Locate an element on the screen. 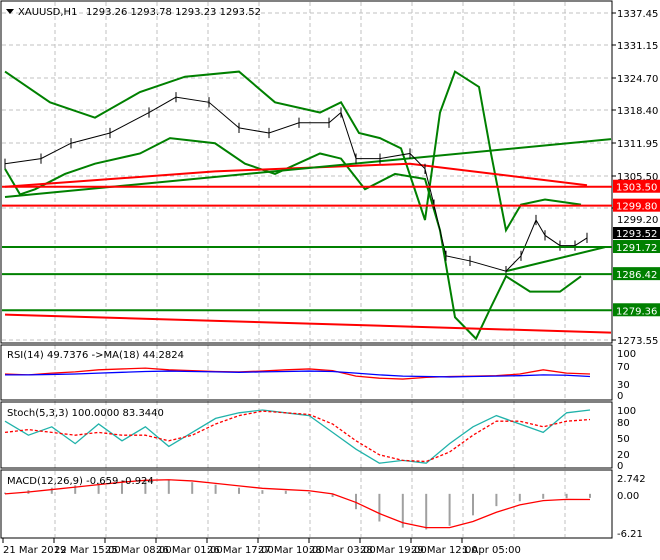  rsi-panel is located at coordinates (306, 372).